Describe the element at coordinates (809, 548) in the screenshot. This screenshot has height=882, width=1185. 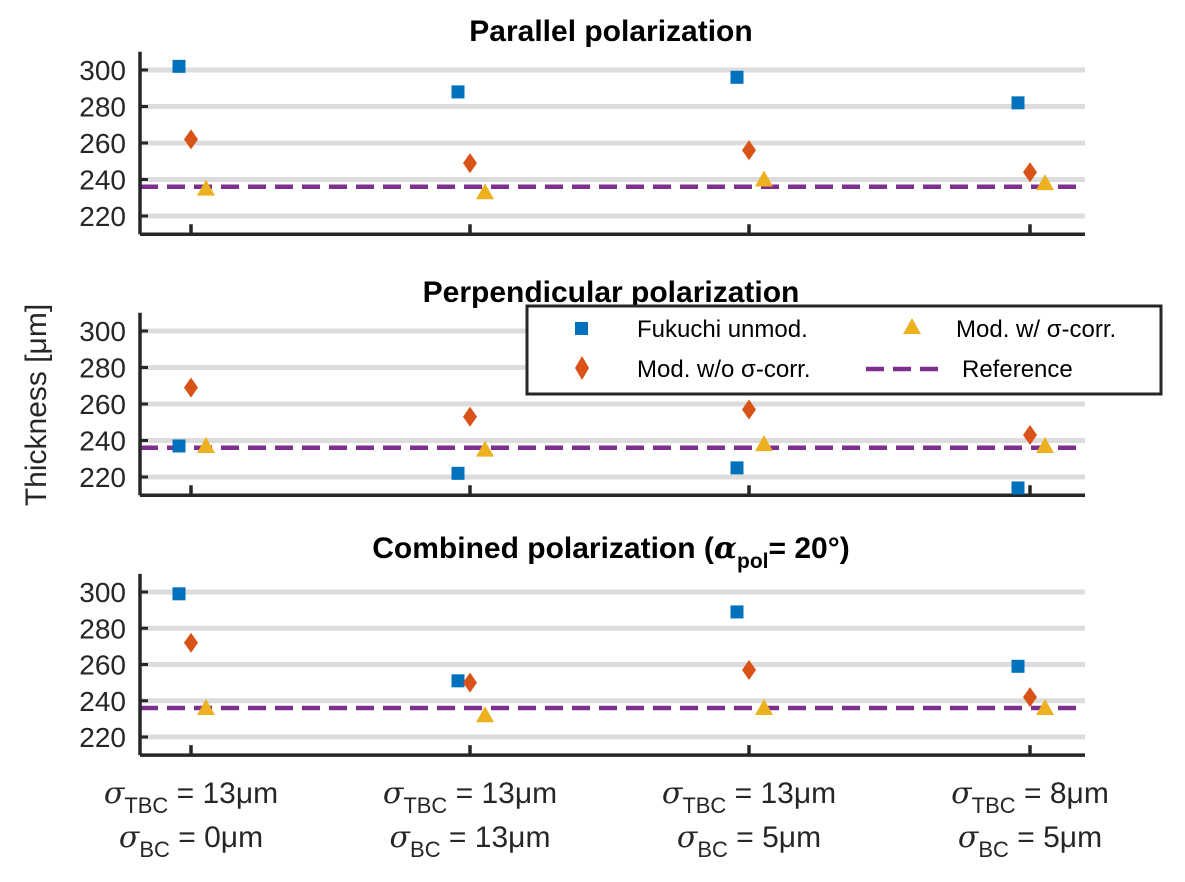
I see `panel-3-title-suffix: = 20°)` at that location.